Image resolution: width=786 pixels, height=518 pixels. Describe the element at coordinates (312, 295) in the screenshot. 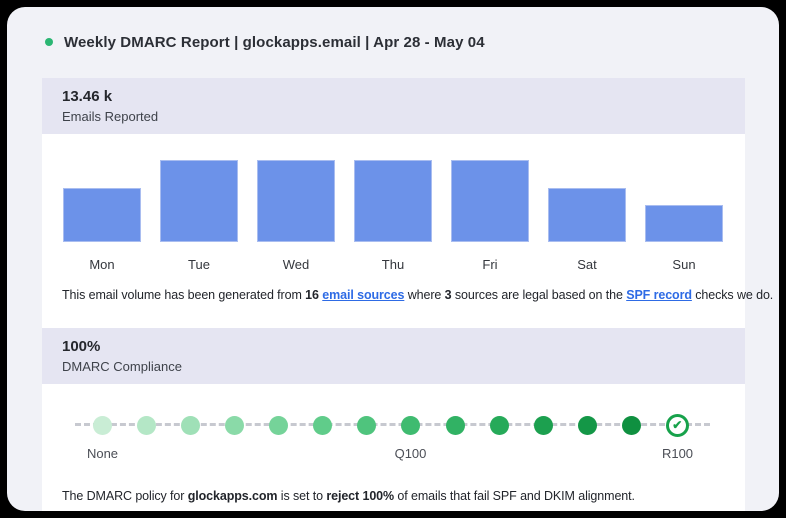

I see `text-segment: 16` at that location.